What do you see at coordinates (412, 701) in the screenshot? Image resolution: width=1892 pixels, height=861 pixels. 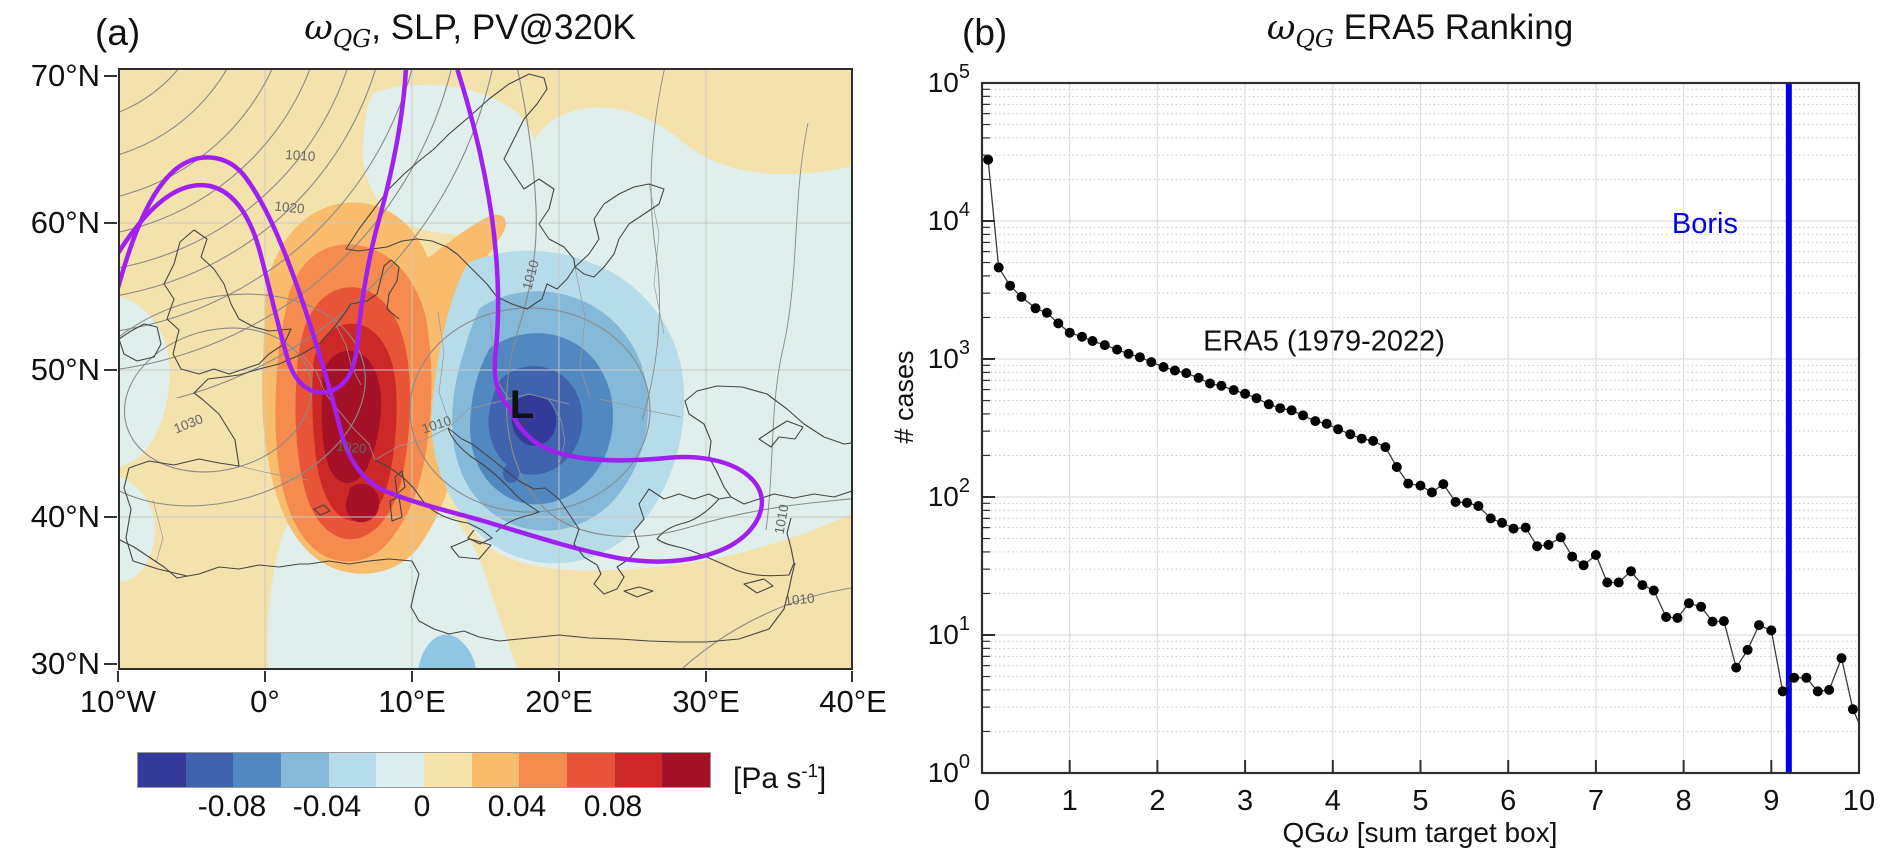 I see `lon-label: 10°E` at bounding box center [412, 701].